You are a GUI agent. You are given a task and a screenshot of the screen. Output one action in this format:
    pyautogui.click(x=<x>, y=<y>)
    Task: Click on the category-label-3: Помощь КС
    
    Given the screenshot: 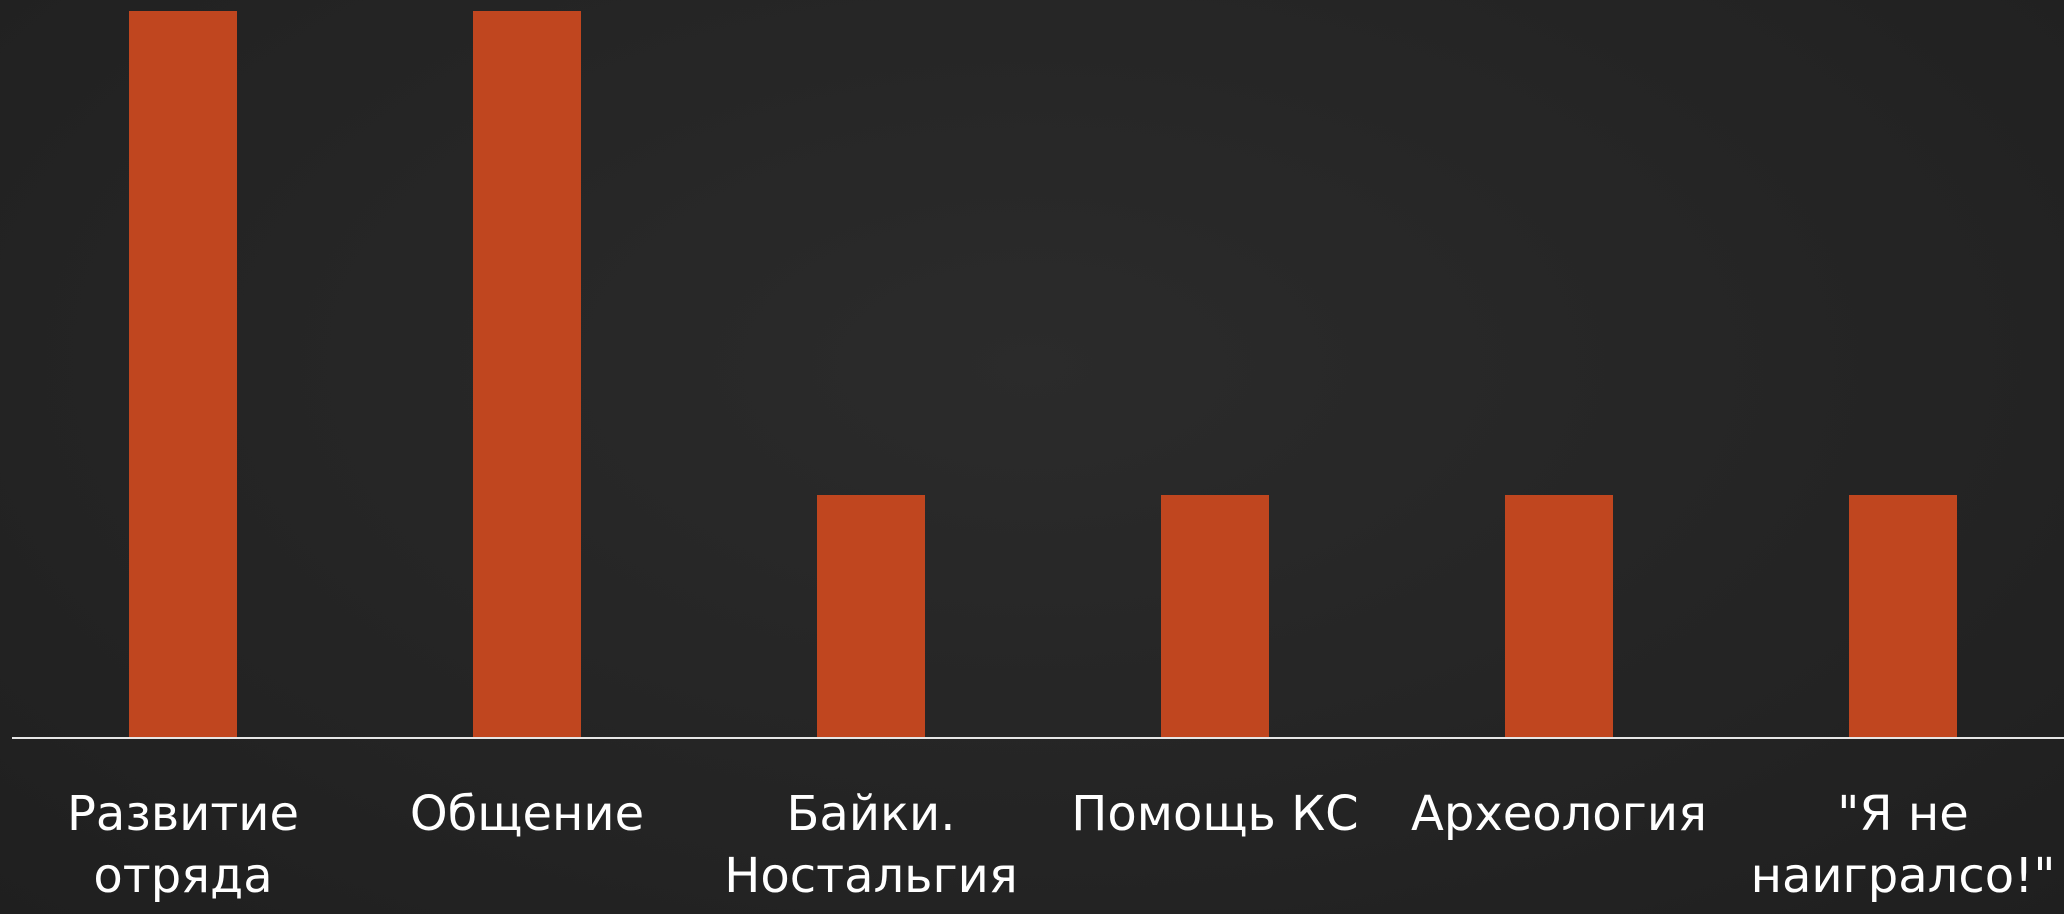 What is the action you would take?
    pyautogui.click(x=1214, y=814)
    